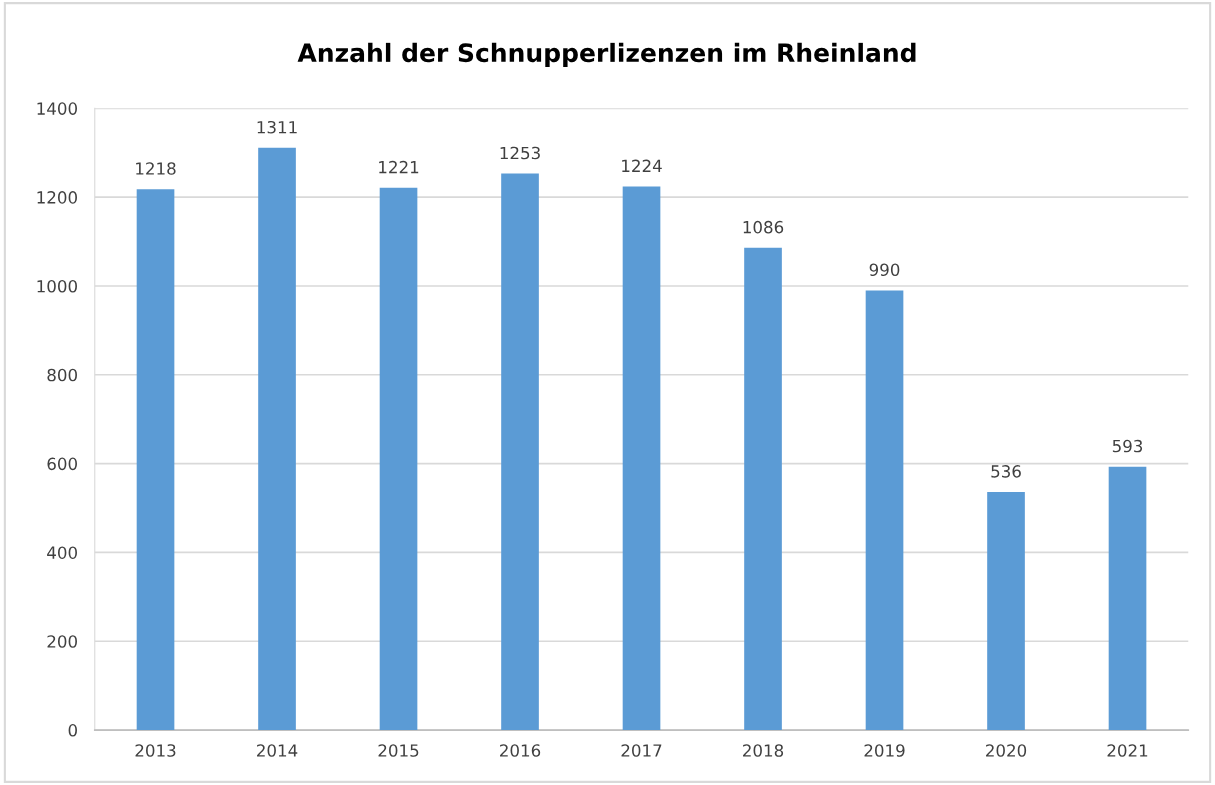  What do you see at coordinates (277, 750) in the screenshot?
I see `x-tick-label: 2014` at bounding box center [277, 750].